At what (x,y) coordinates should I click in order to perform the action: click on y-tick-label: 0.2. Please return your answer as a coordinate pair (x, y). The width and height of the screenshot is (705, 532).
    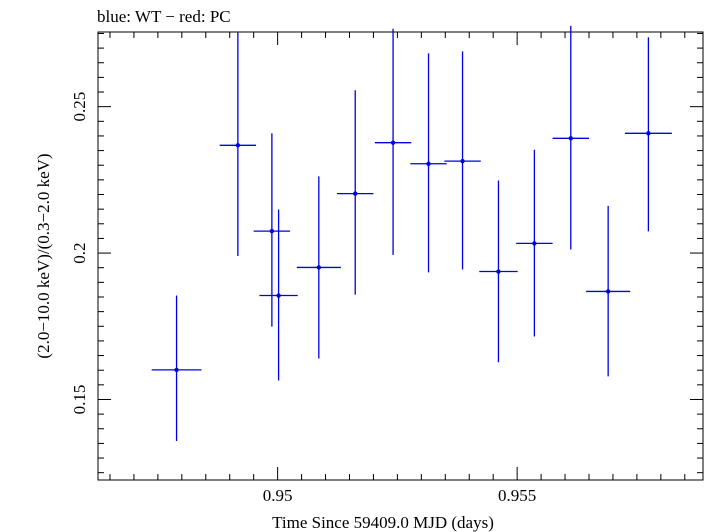
    Looking at the image, I should click on (79, 252).